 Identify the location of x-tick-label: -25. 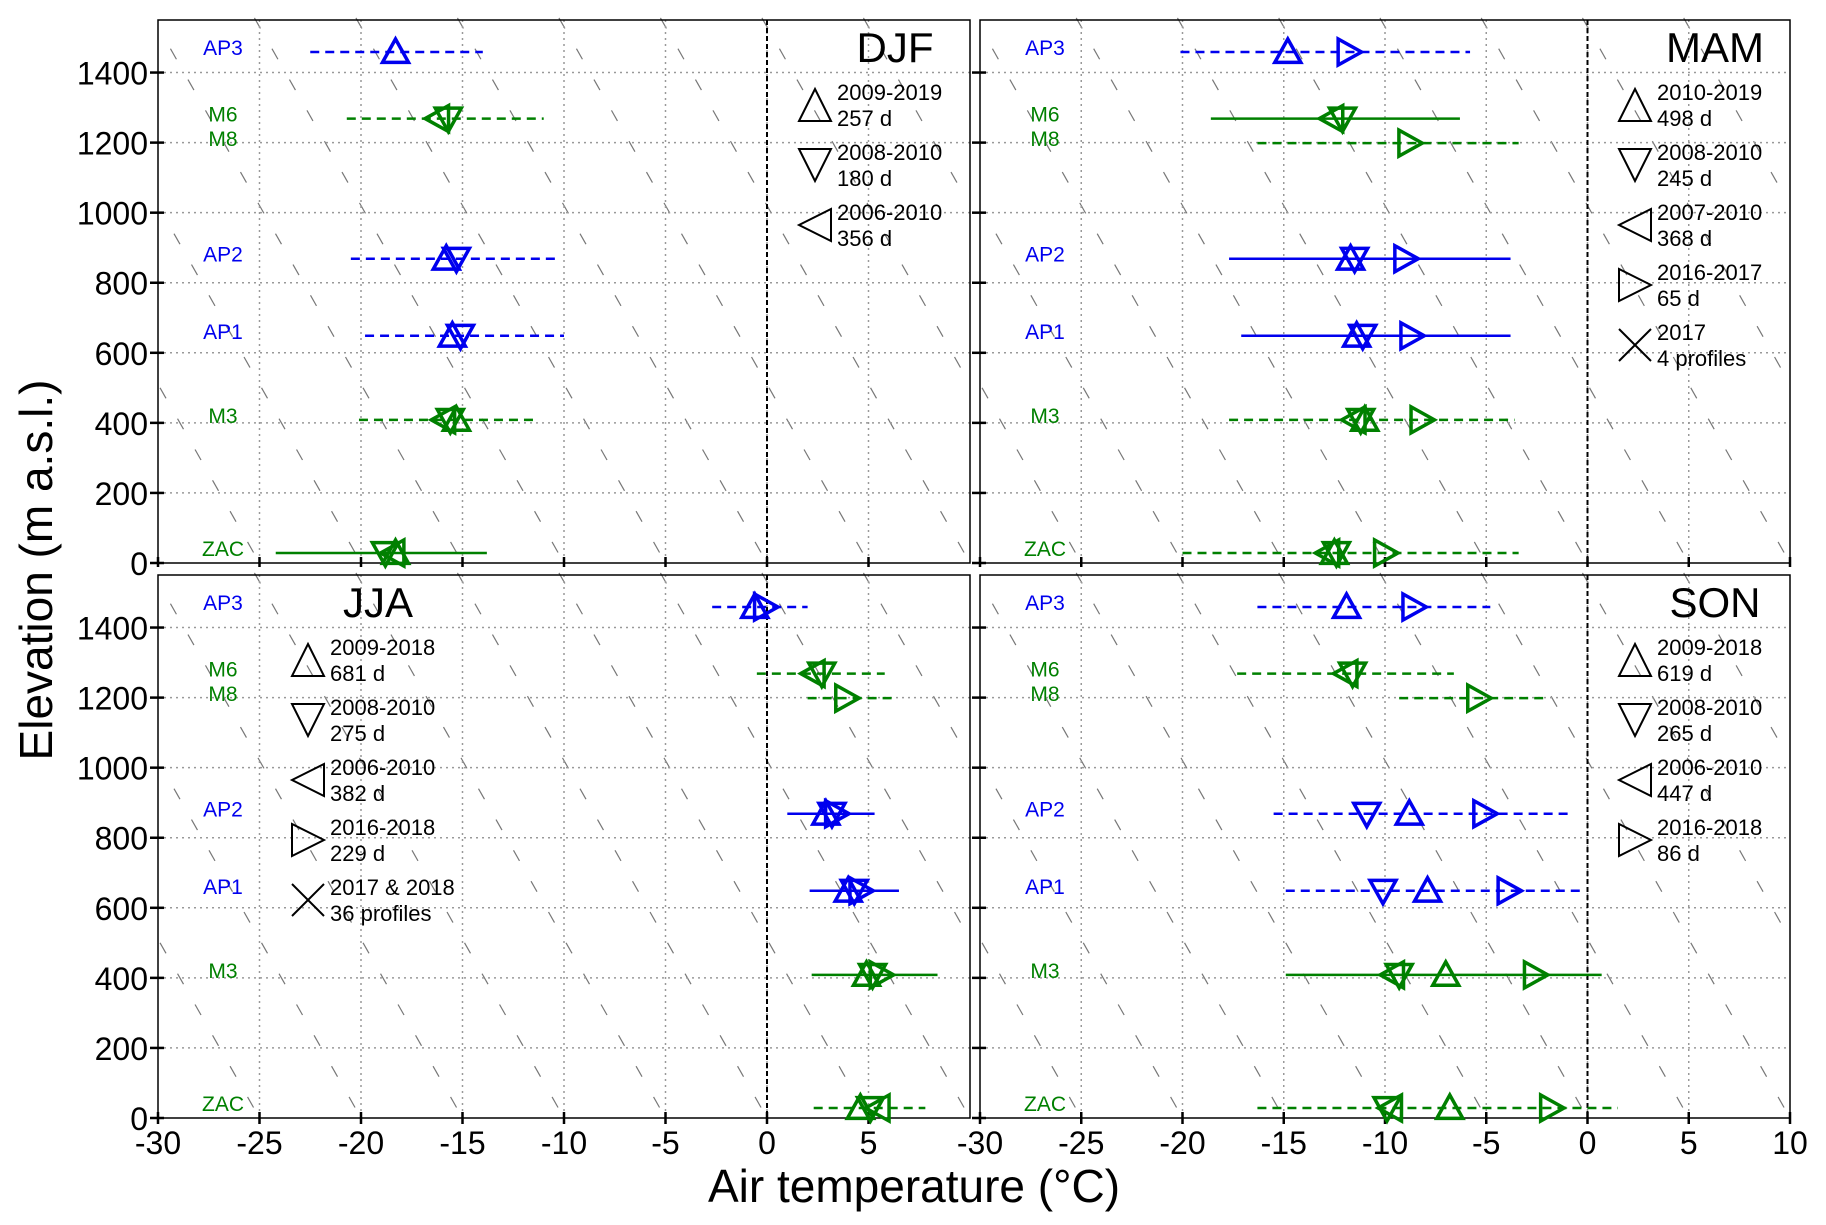
(259, 1143).